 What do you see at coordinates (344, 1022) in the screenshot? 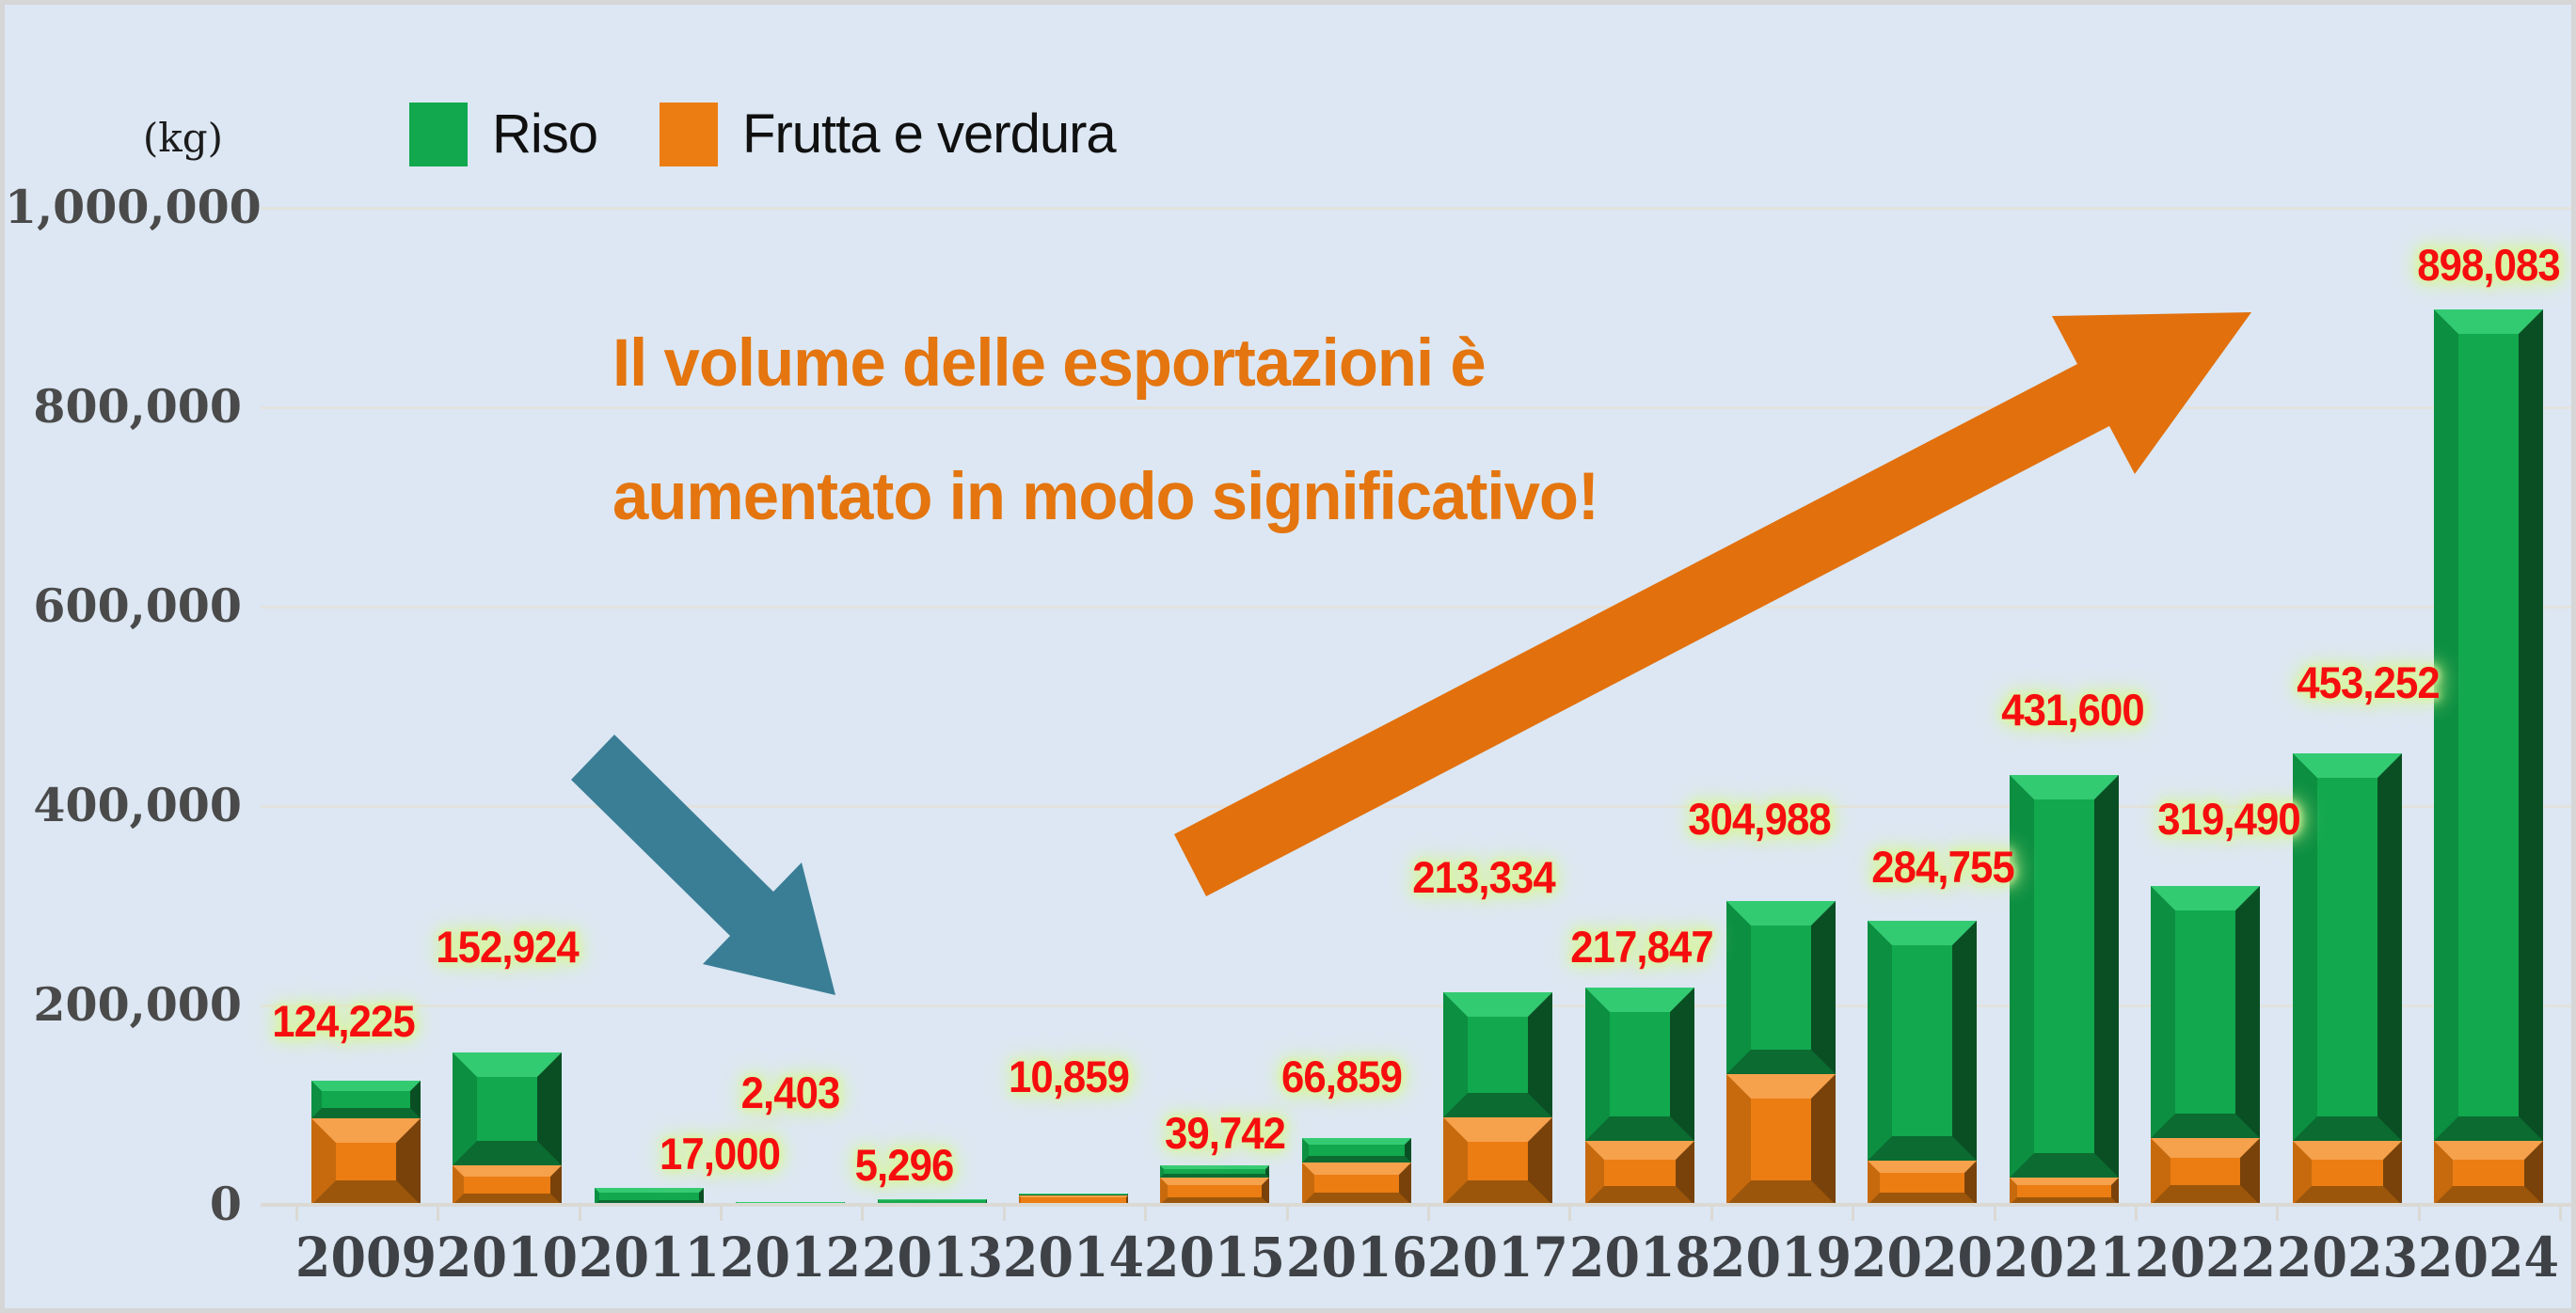
I see `value-label: 124,225` at bounding box center [344, 1022].